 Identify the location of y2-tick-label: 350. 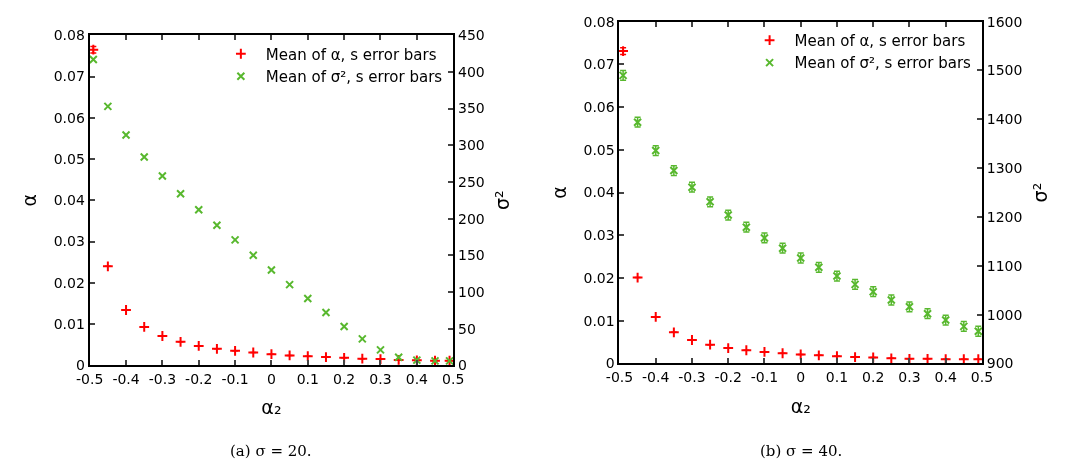
(471, 108).